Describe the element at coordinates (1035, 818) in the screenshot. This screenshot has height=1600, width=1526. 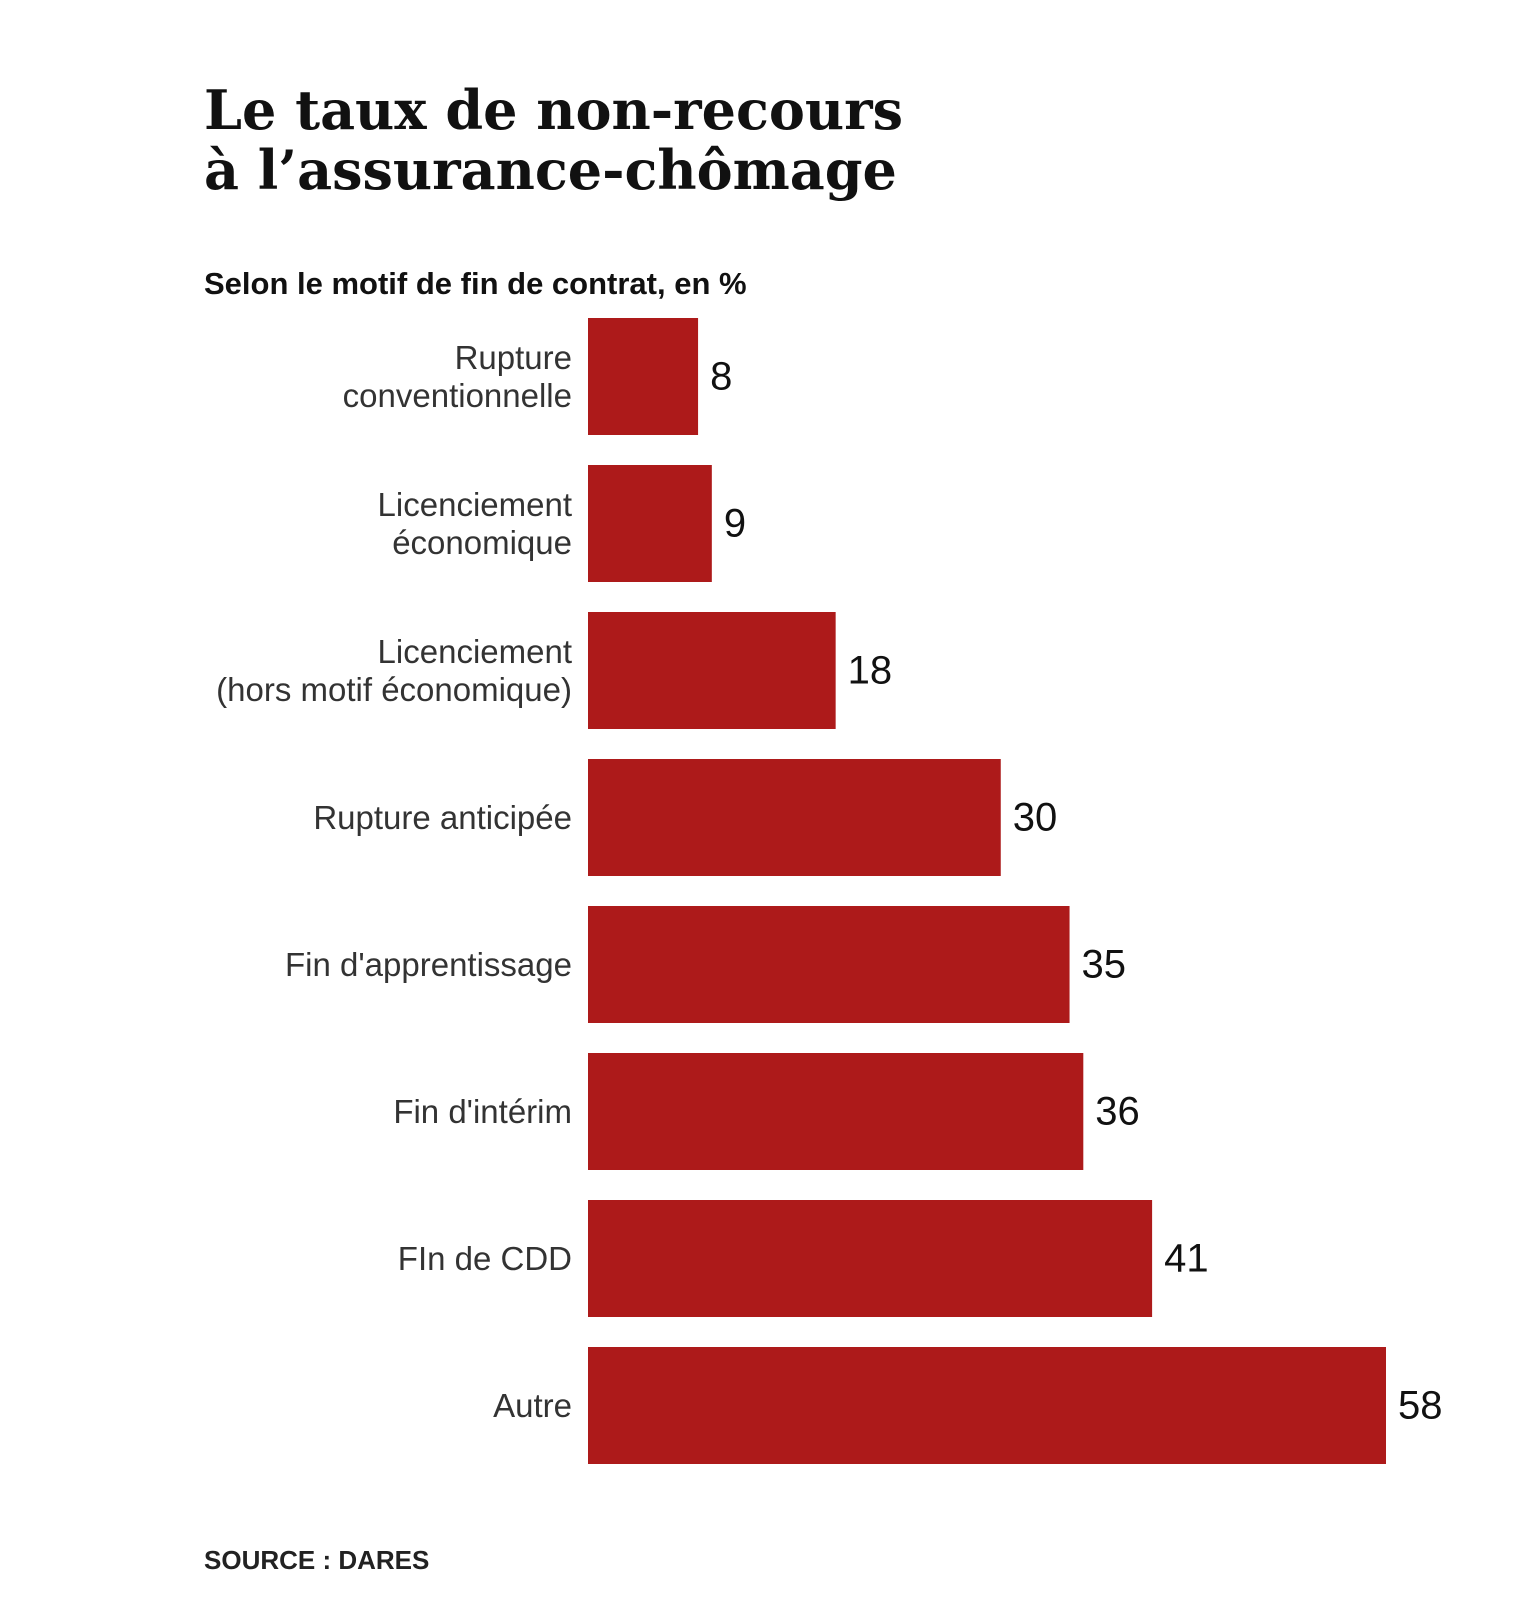
I see `value-label-4: 30` at that location.